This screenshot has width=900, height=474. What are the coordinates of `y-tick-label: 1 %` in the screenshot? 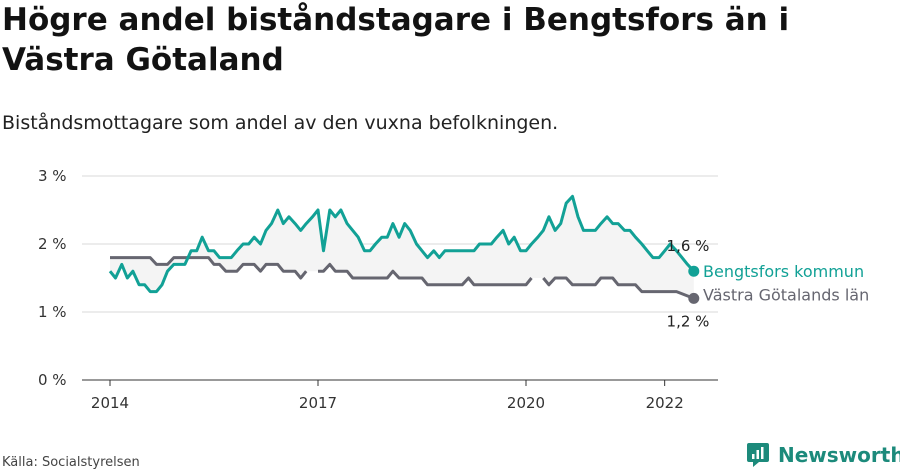 It's located at (52, 312).